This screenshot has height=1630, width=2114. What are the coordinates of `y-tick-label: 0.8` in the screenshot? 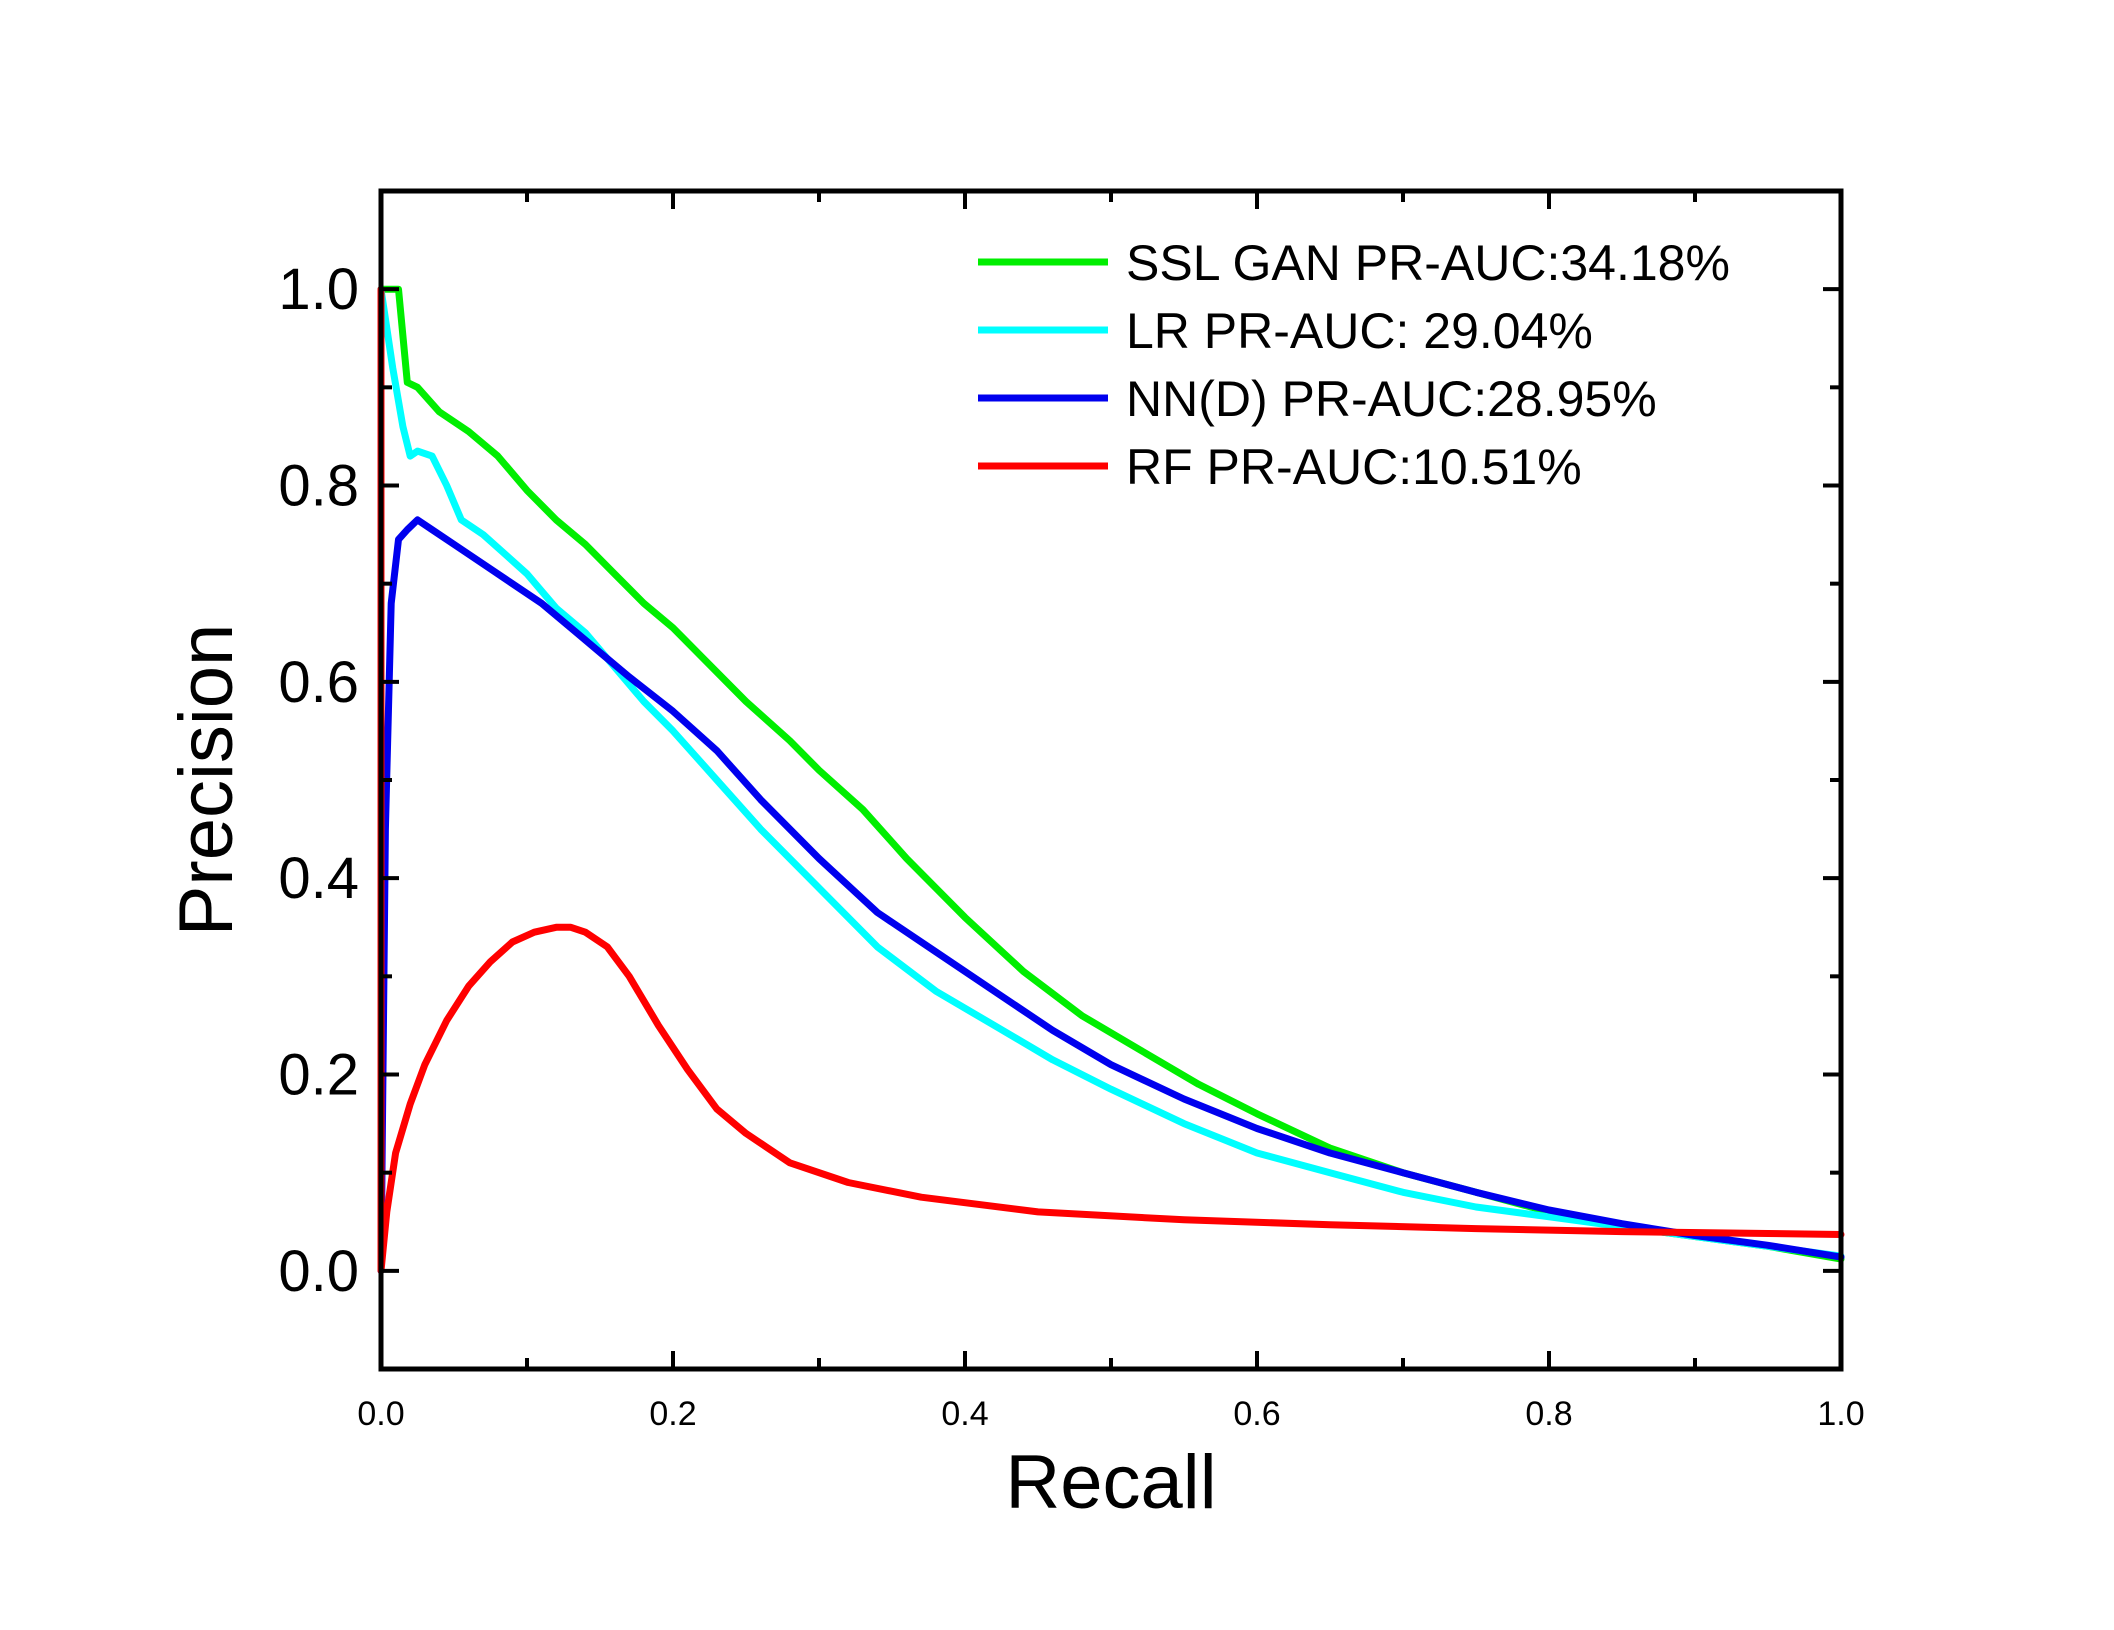 It's located at (318, 486).